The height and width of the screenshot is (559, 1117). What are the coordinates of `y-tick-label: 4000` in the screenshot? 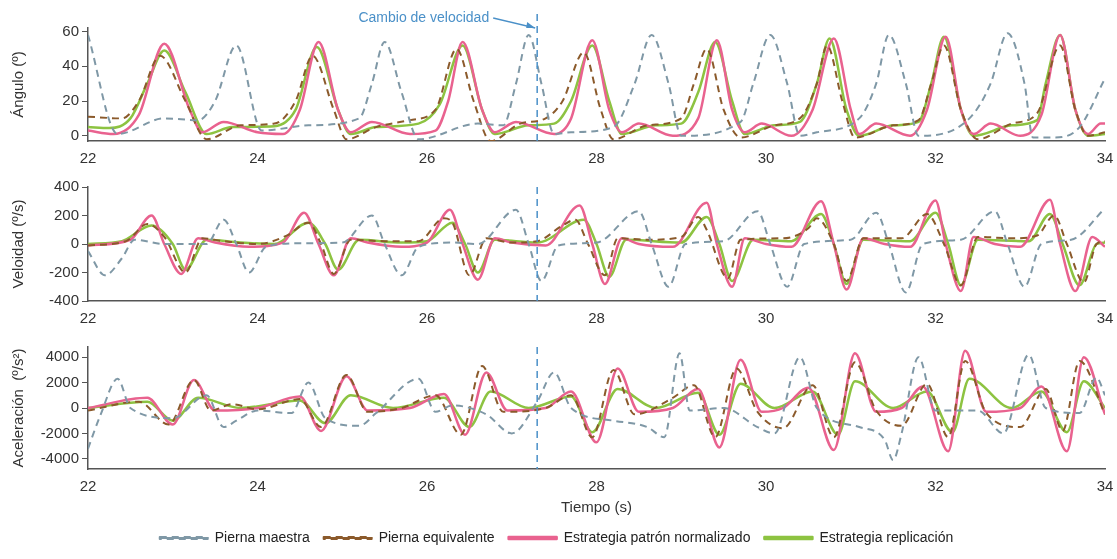 It's located at (62, 356).